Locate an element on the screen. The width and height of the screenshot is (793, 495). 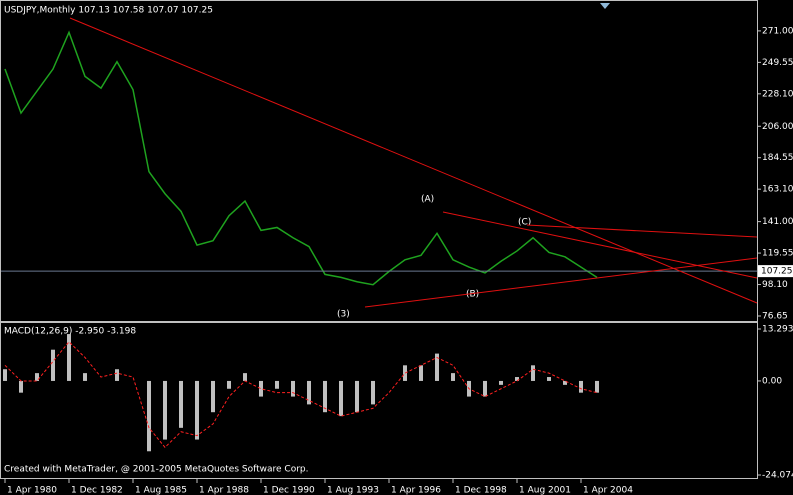
y-tick-label: 206.00 is located at coordinates (777, 127).